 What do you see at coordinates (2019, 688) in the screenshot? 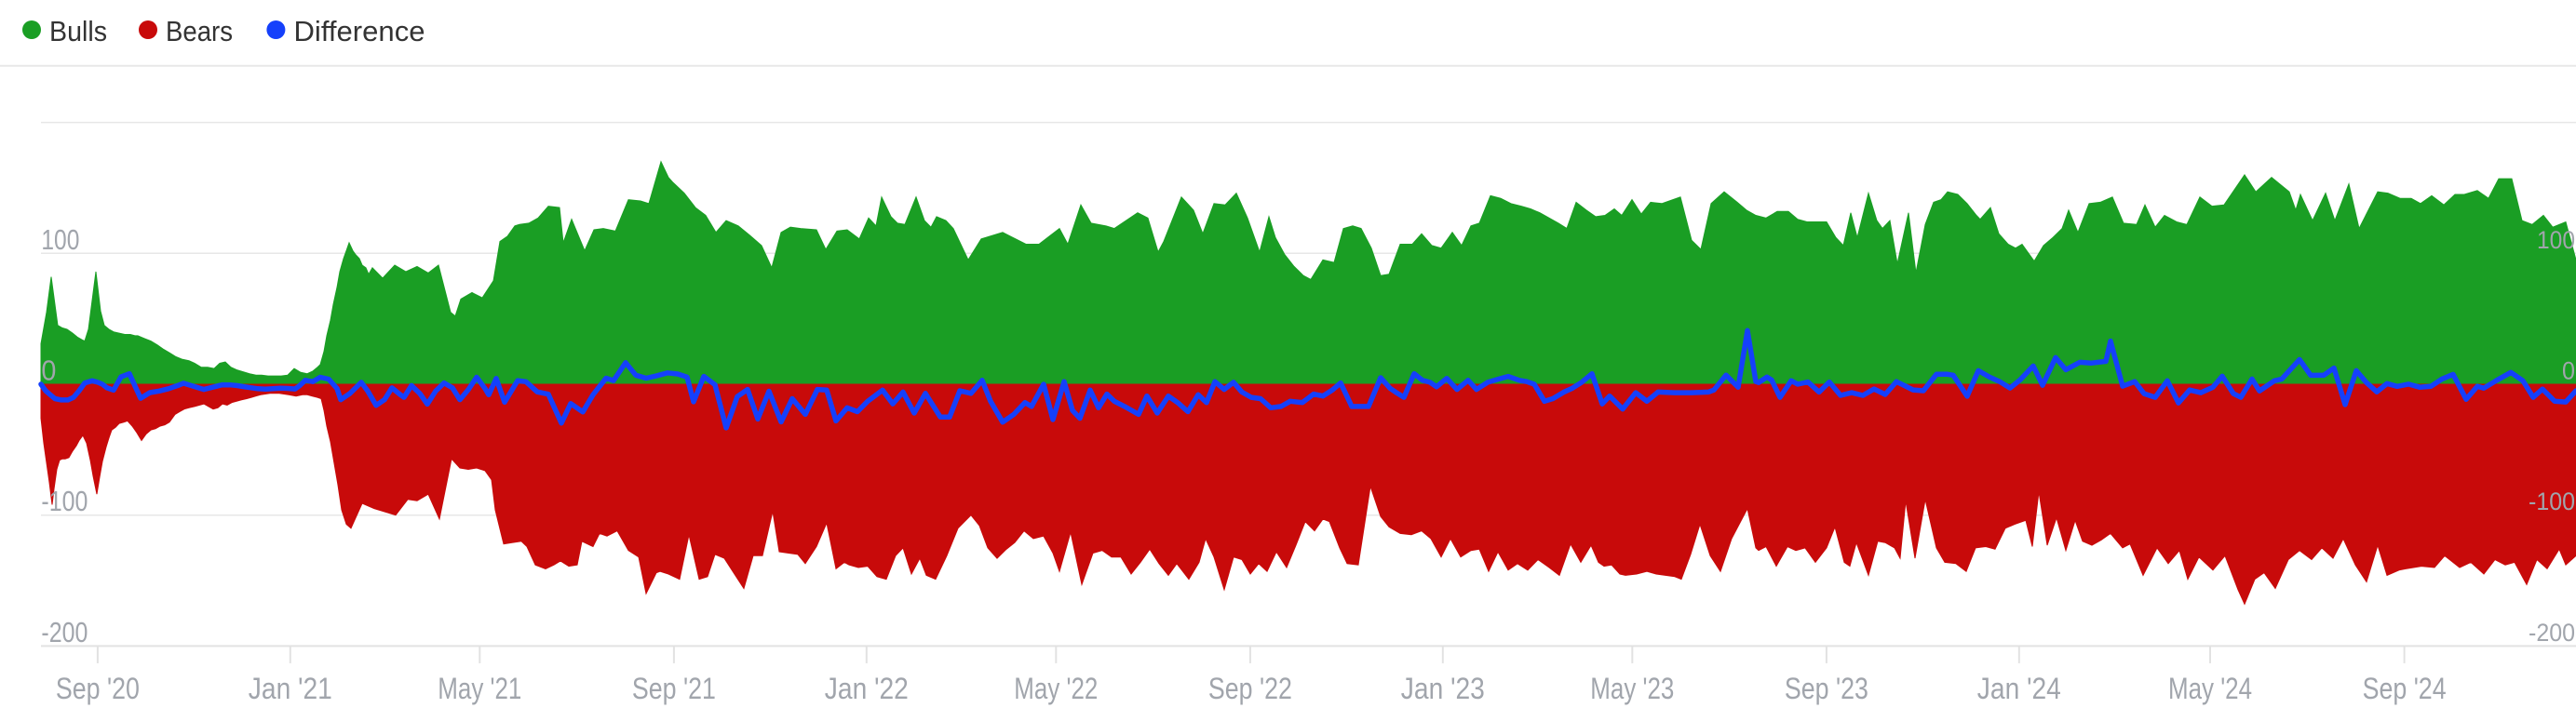
I see `svg-text: Jan '24` at bounding box center [2019, 688].